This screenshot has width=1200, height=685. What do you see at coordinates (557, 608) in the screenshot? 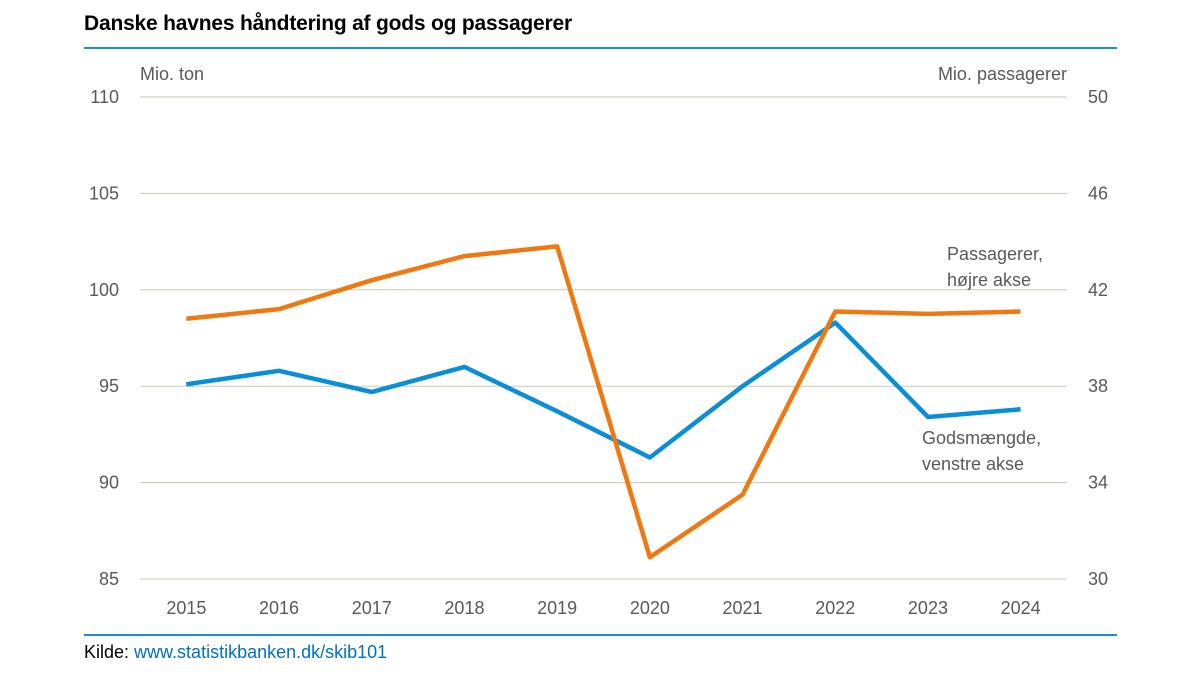
I see `x-tick-label: 2019` at bounding box center [557, 608].